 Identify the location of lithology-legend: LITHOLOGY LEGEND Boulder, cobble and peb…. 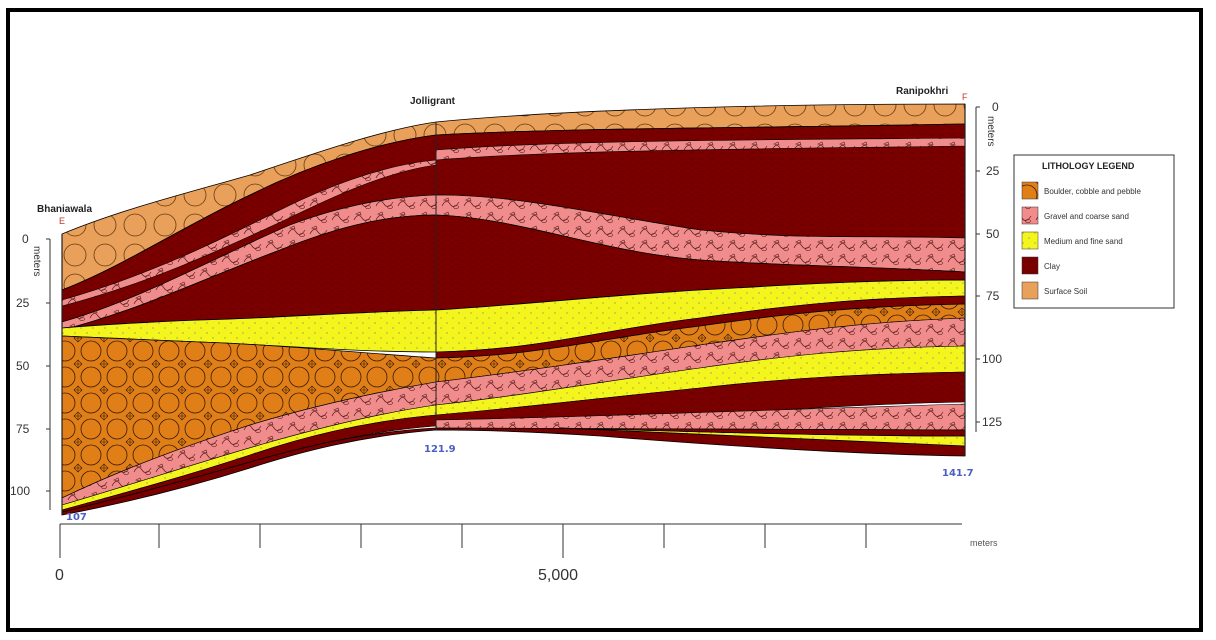
(1094, 231).